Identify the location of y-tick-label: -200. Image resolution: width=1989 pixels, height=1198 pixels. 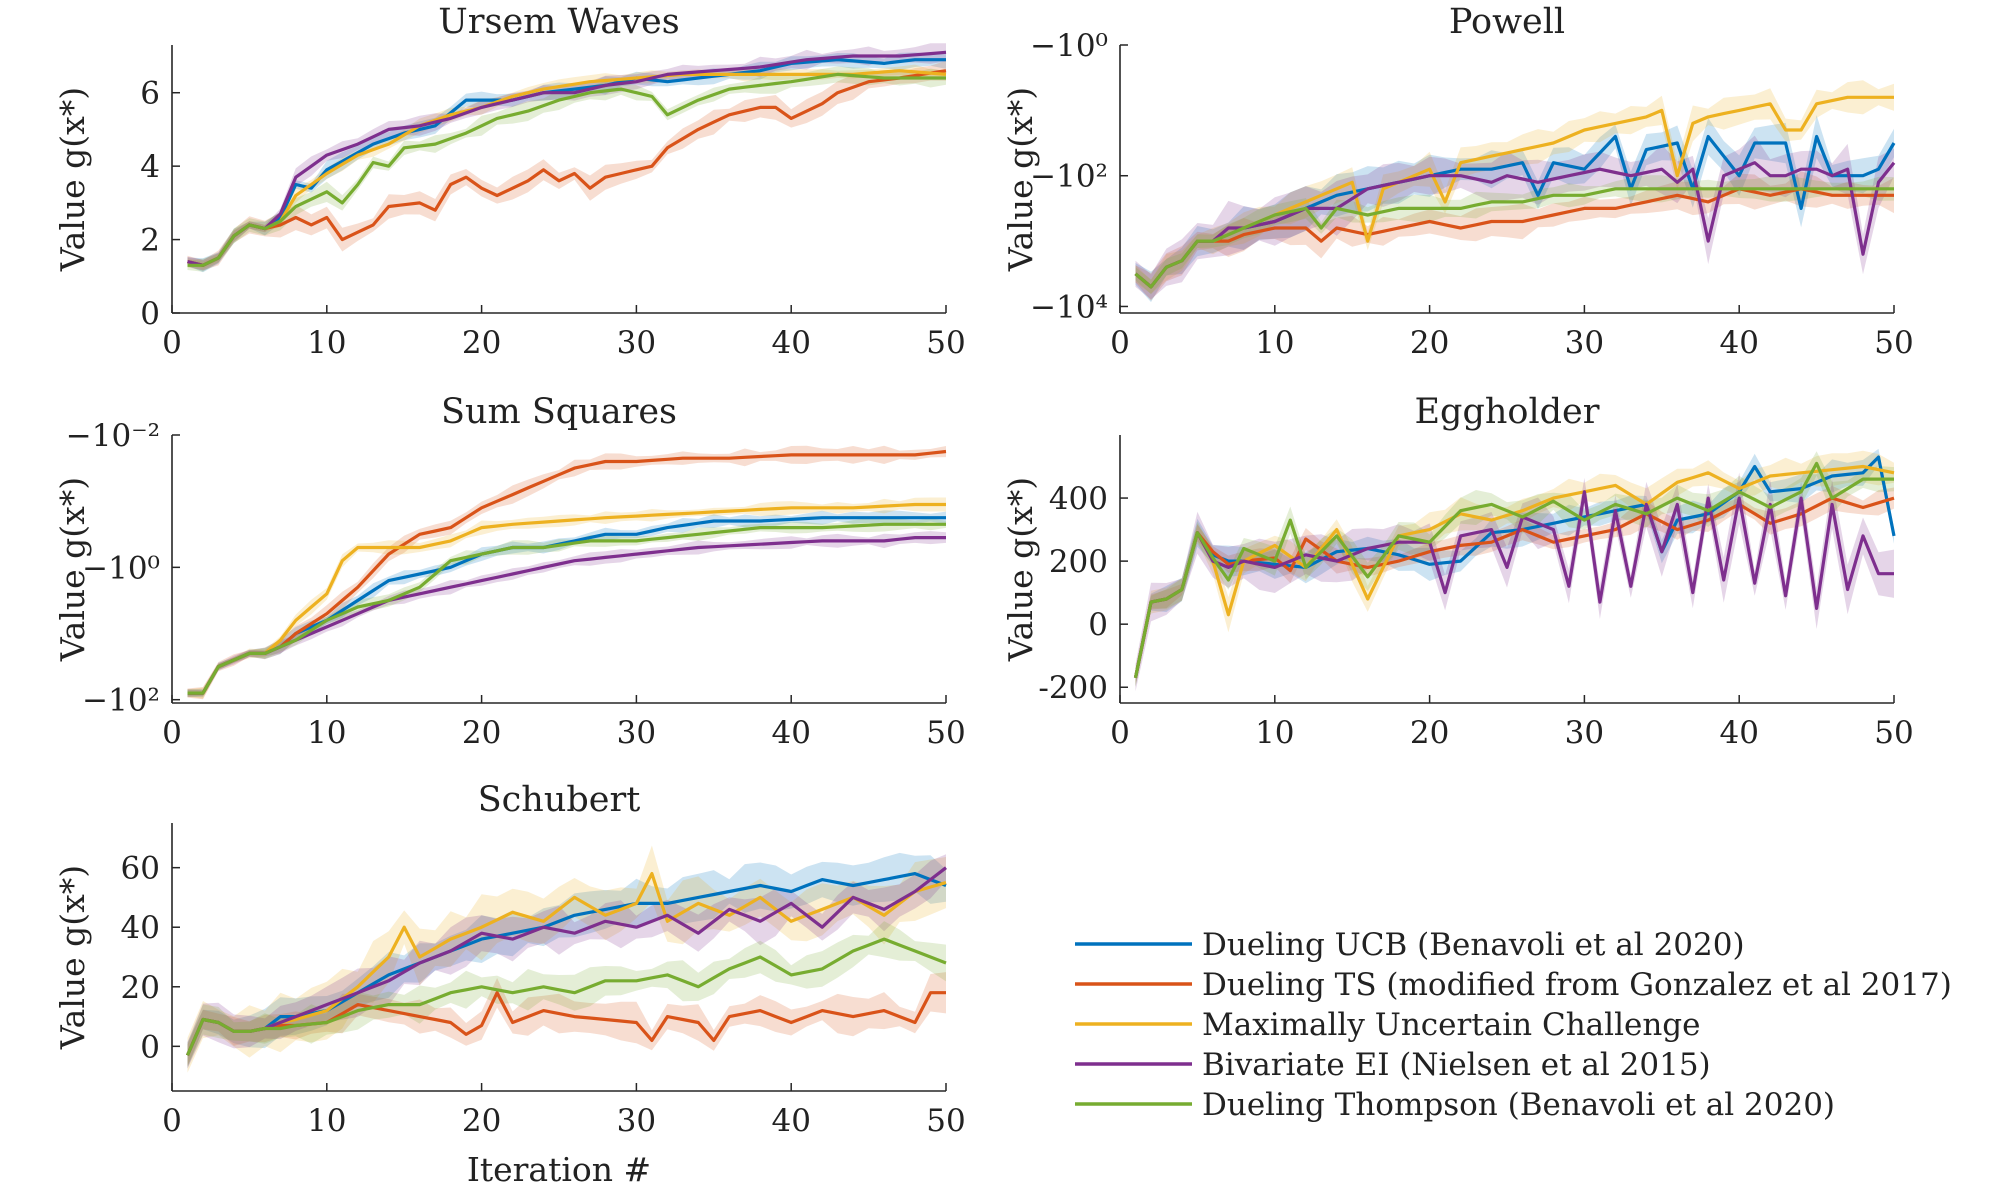
(1073, 688).